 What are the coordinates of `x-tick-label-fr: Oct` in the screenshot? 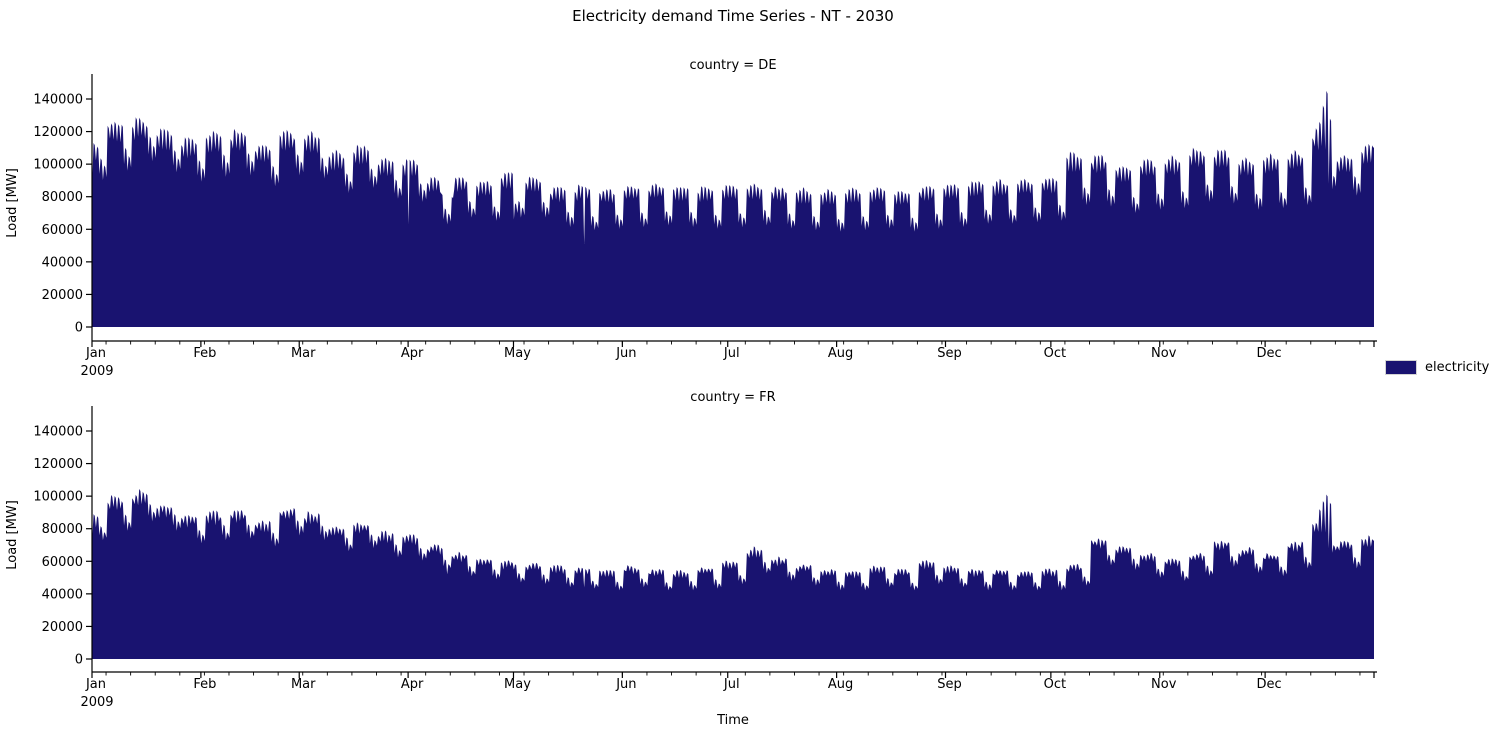 It's located at (1055, 684).